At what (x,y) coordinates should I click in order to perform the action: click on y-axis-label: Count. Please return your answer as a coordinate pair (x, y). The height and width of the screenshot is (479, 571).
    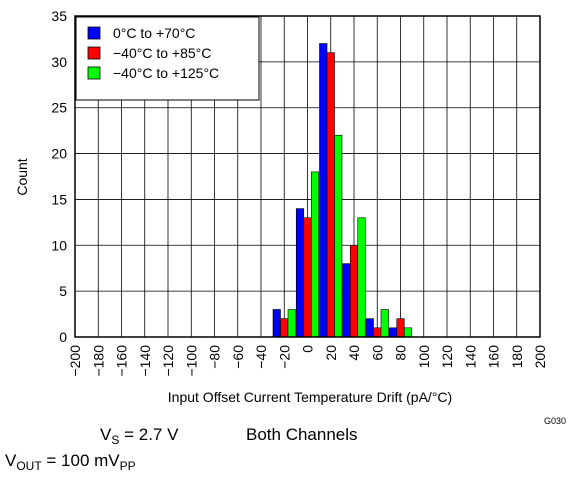
    Looking at the image, I should click on (22, 176).